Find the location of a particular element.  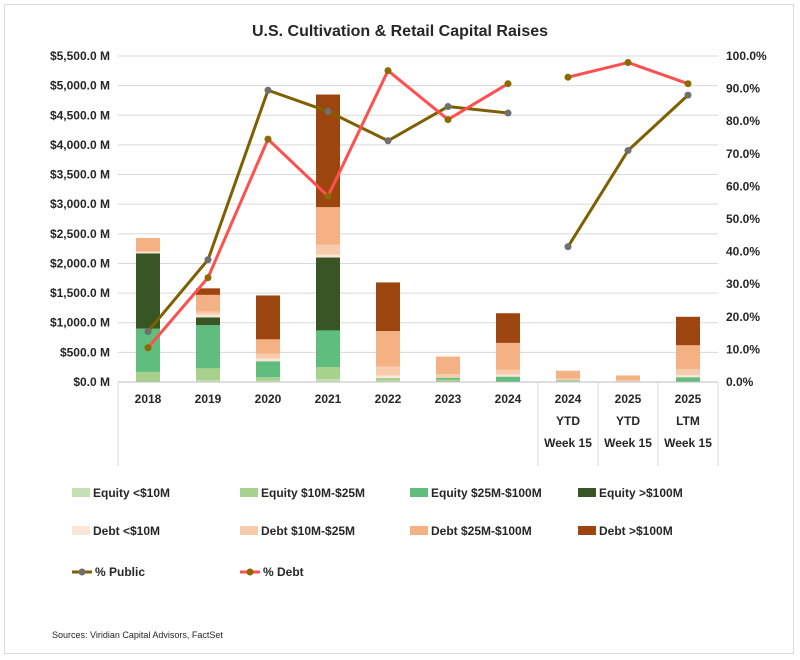

y-left-tick: $2,500.0 M is located at coordinates (80, 234).